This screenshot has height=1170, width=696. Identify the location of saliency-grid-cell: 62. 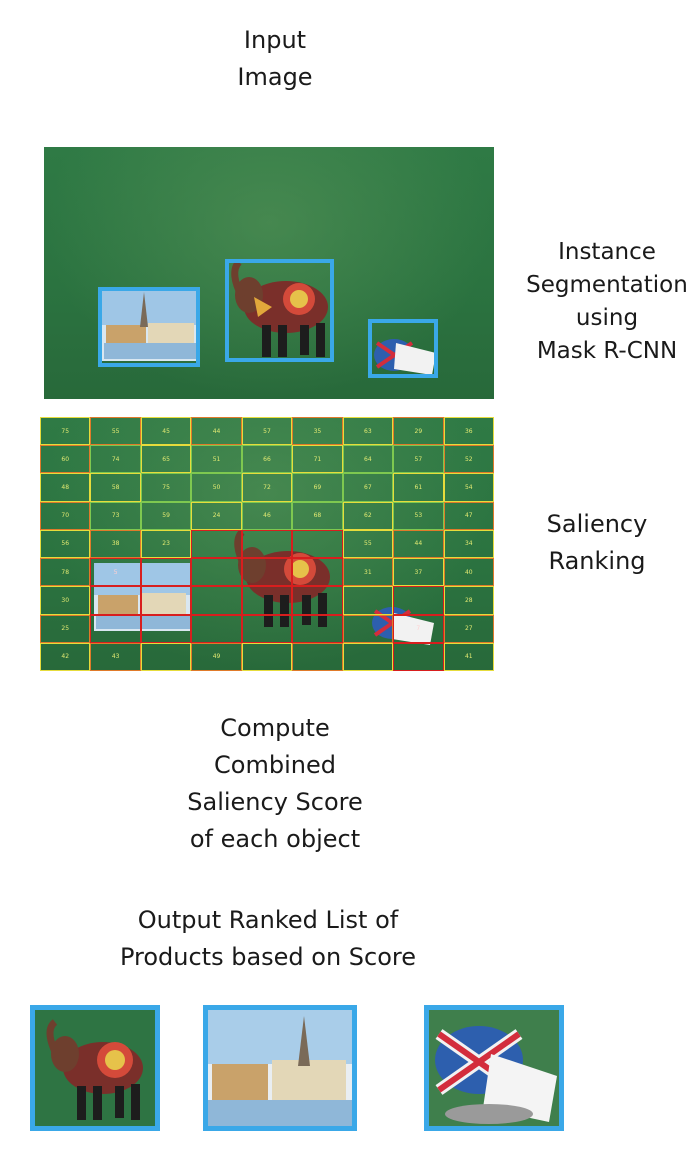
(368, 515).